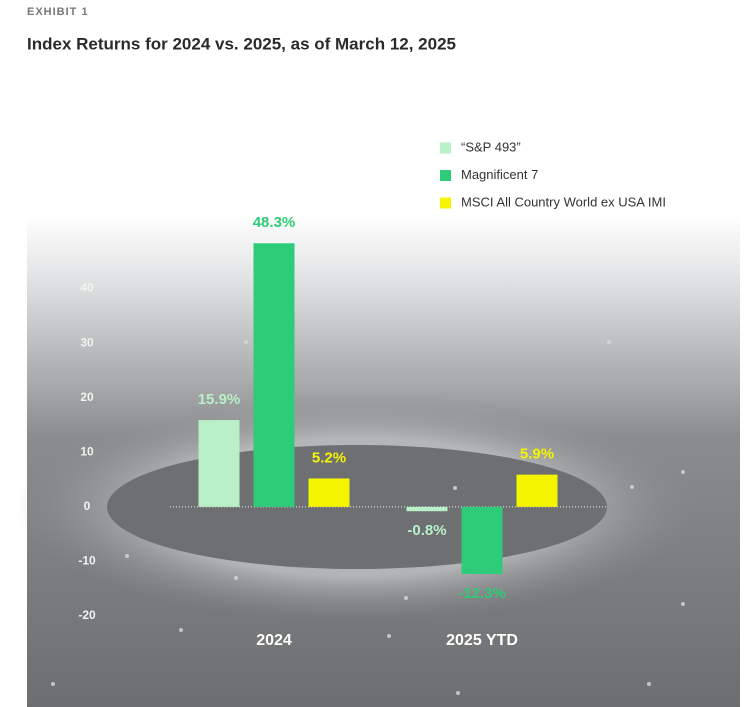 This screenshot has width=754, height=707. Describe the element at coordinates (329, 457) in the screenshot. I see `value-label: 5.2%` at that location.